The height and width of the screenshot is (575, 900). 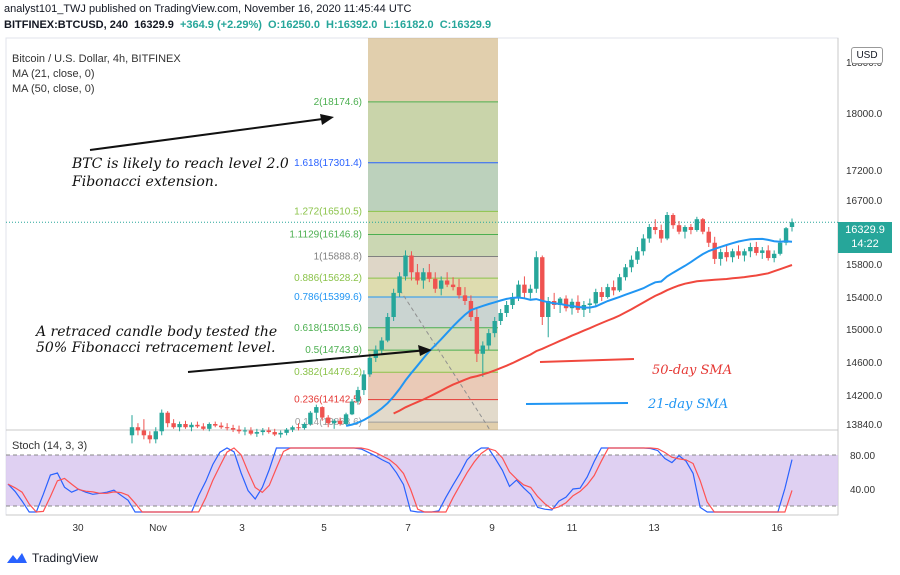 I want to click on legend-stoch: Stoch (14, 3, 3), so click(x=49, y=446).